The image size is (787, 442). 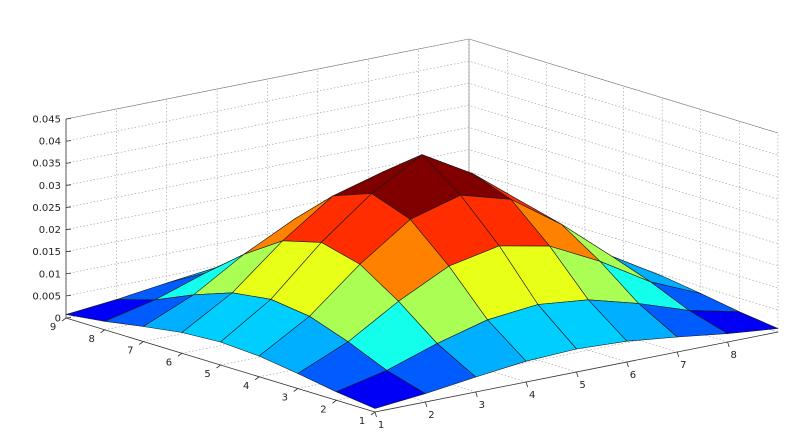 What do you see at coordinates (381, 425) in the screenshot?
I see `x-tick-label: 1` at bounding box center [381, 425].